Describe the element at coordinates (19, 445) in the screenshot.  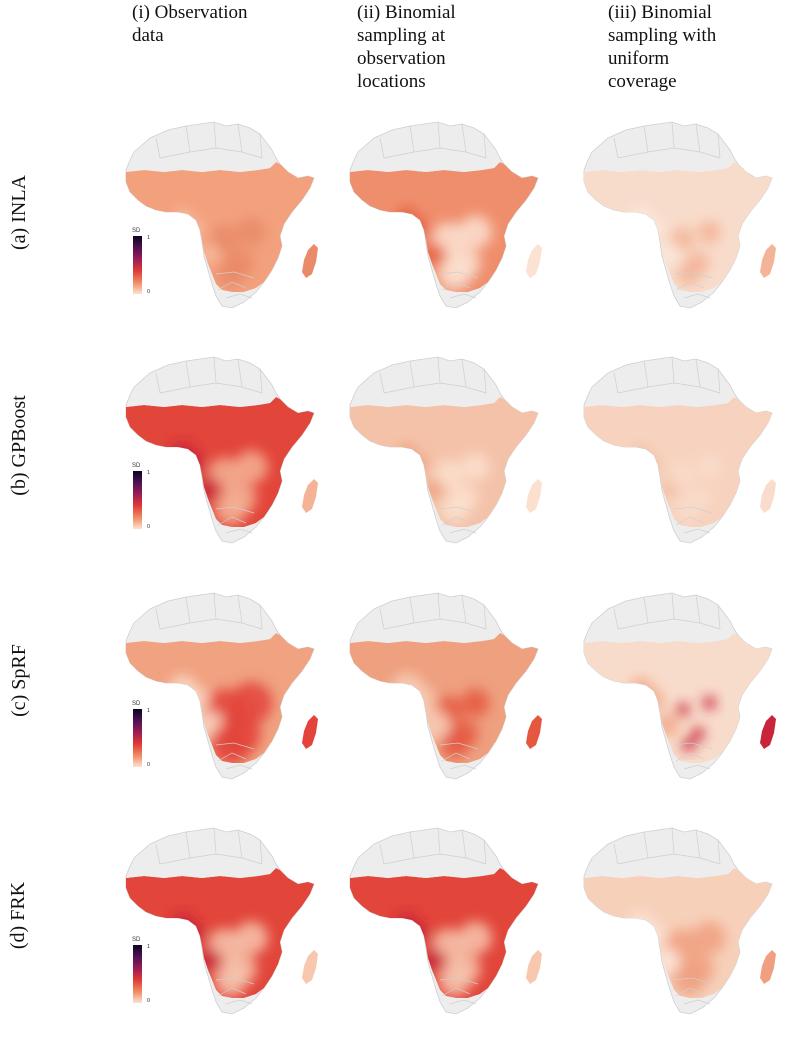
I see `row-label-gpboost: (b) GPBoost` at that location.